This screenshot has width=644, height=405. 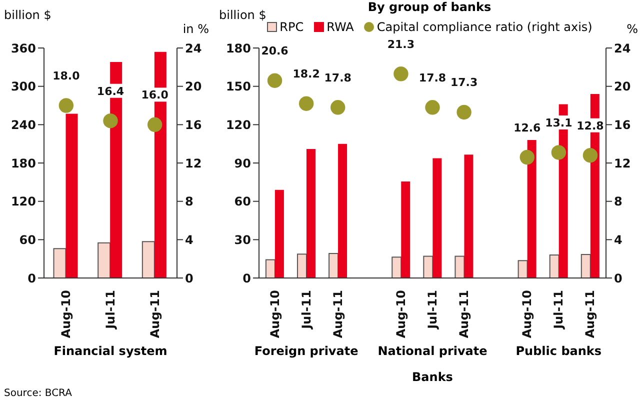 I want to click on legend-label: Capital compliance ratio (right axis), so click(x=484, y=27).